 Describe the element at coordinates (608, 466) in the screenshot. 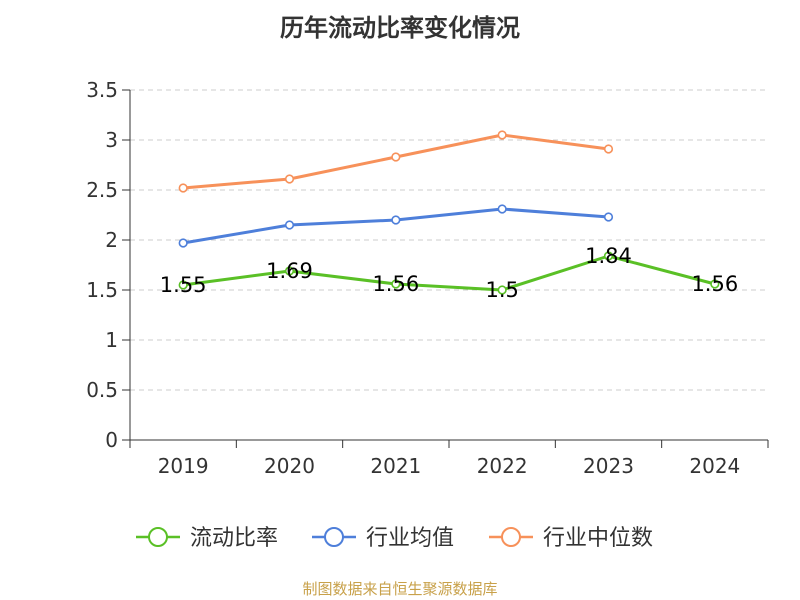

I see `x-tick-label: 2023` at that location.